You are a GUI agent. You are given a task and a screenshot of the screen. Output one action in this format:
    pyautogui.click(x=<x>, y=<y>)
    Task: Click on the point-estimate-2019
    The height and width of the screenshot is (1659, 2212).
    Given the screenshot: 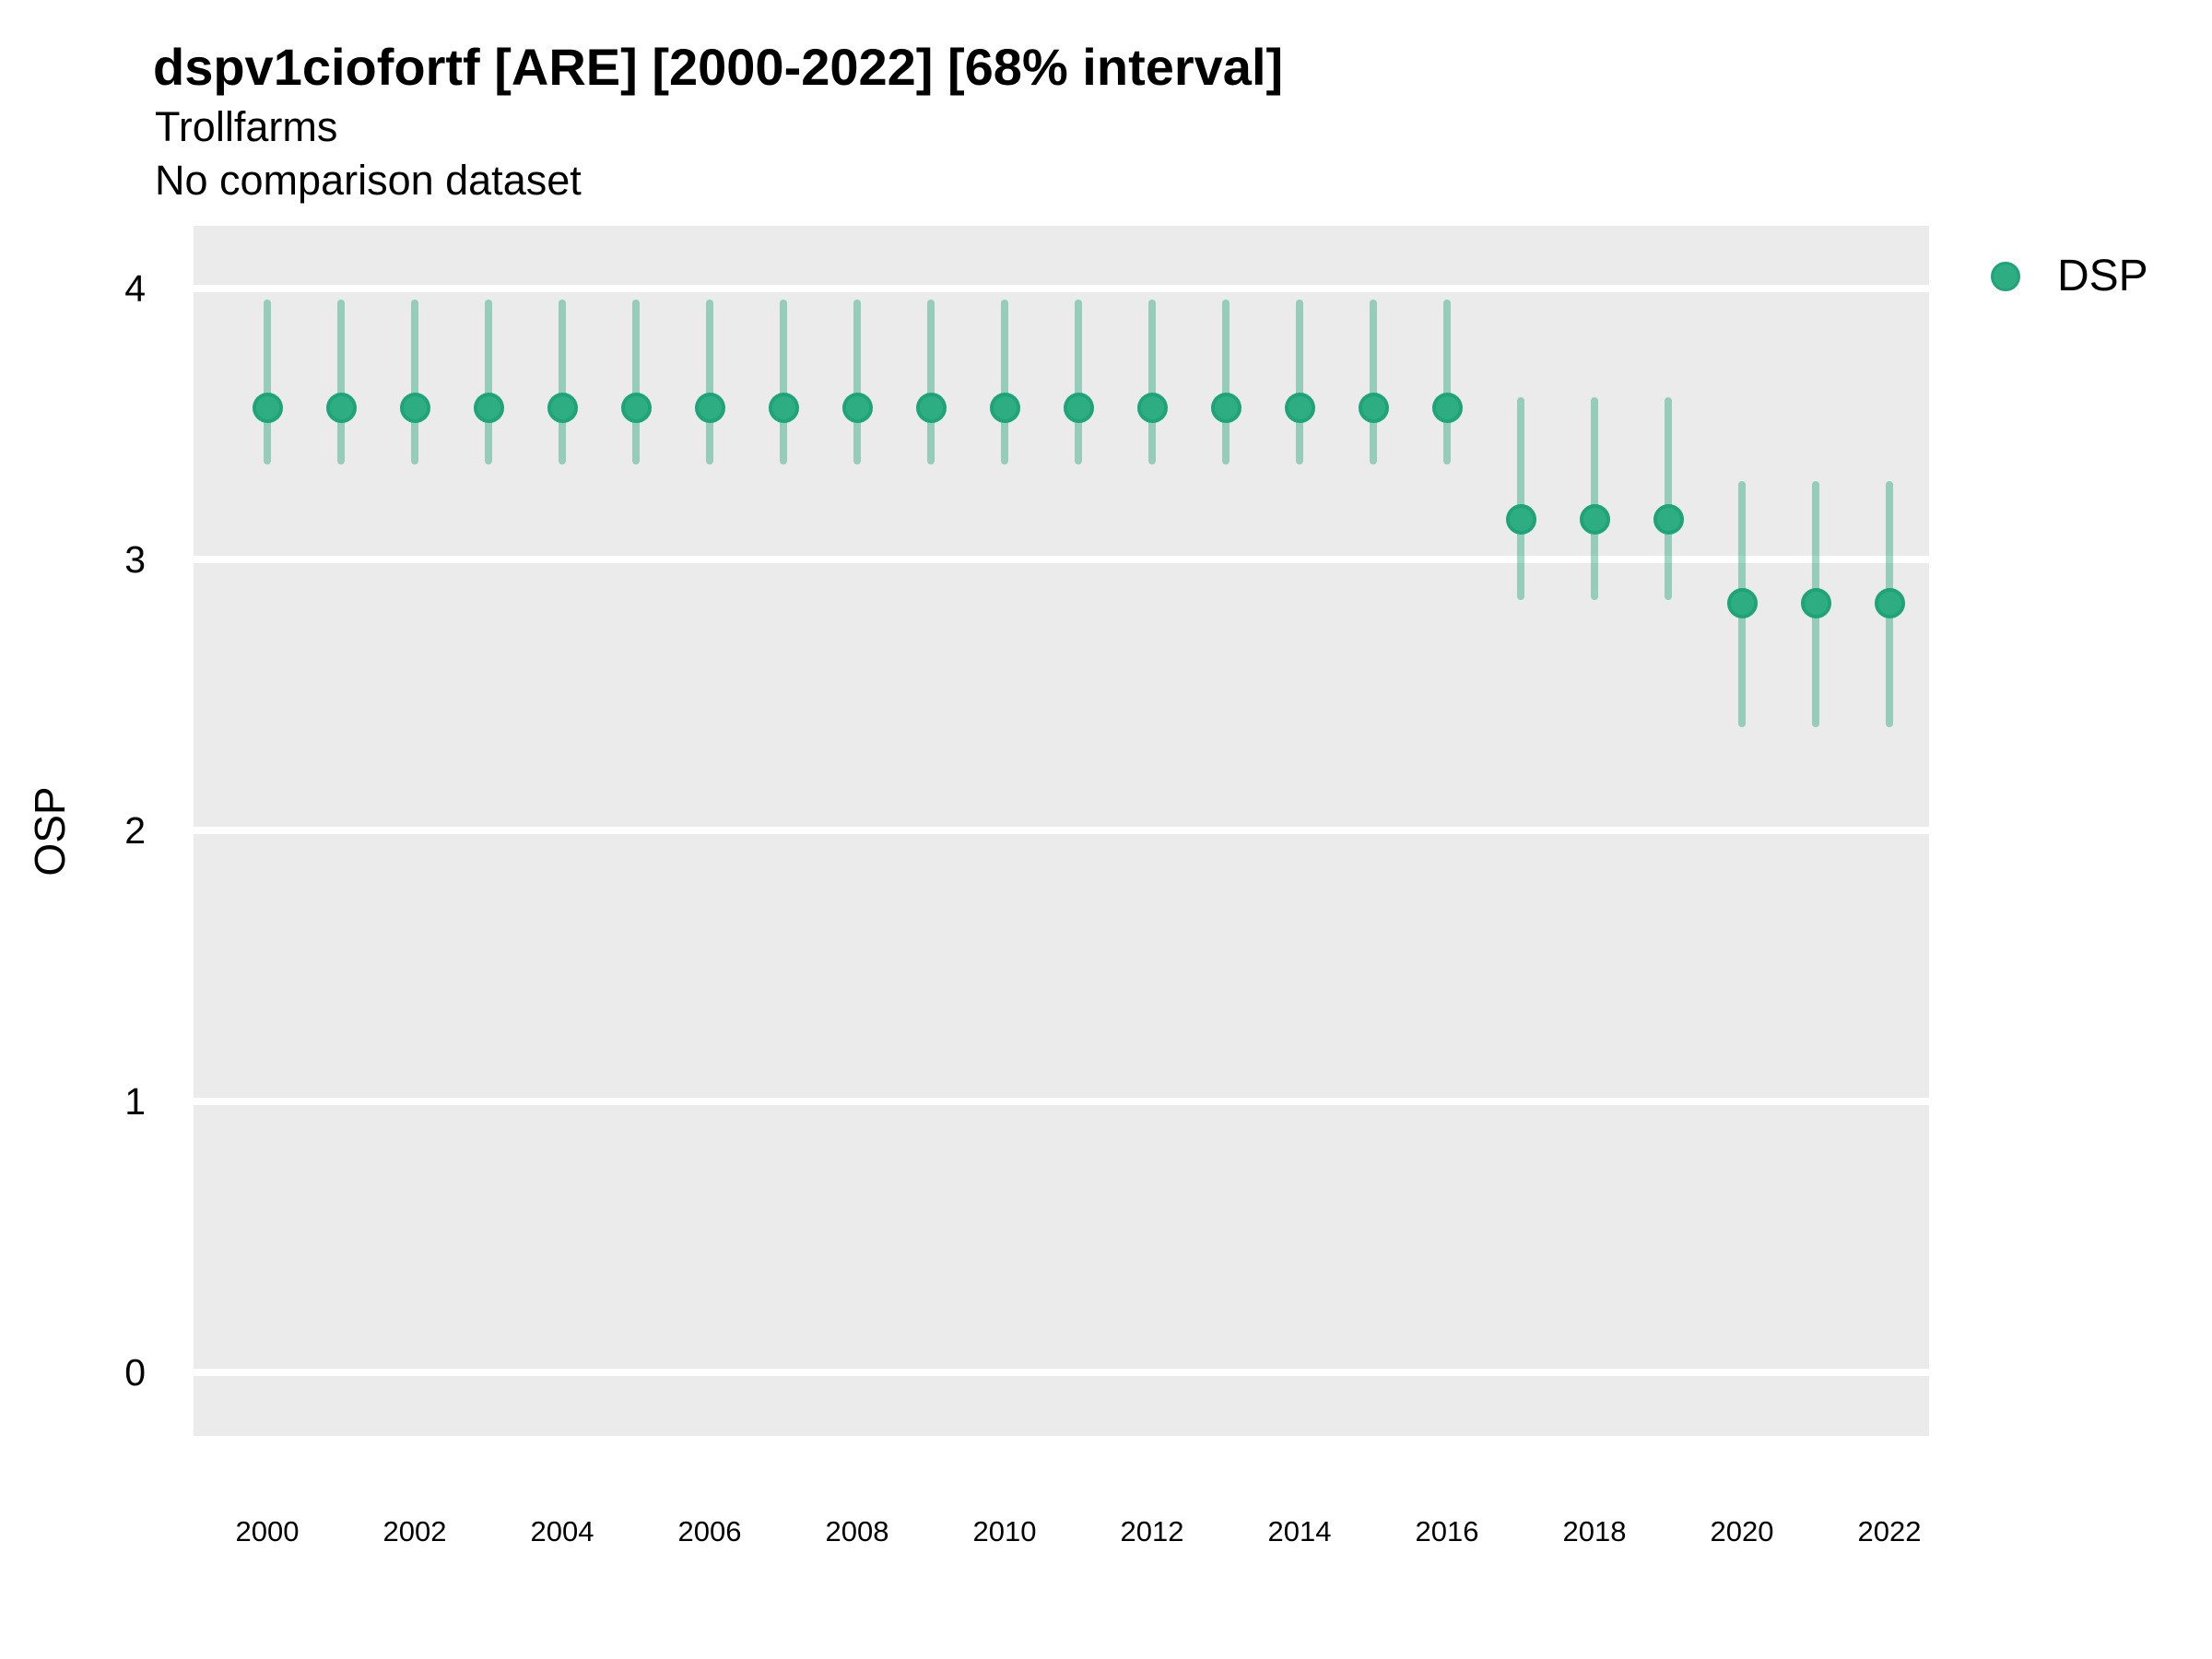 What is the action you would take?
    pyautogui.click(x=1668, y=519)
    